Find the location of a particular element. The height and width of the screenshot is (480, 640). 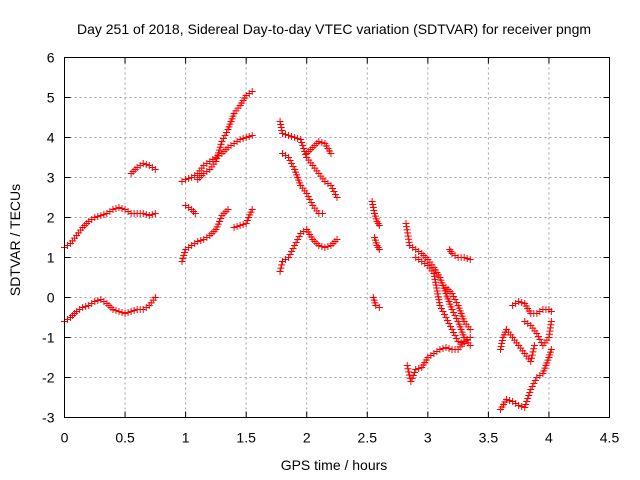

series-seg-d3 is located at coordinates (376, 302).